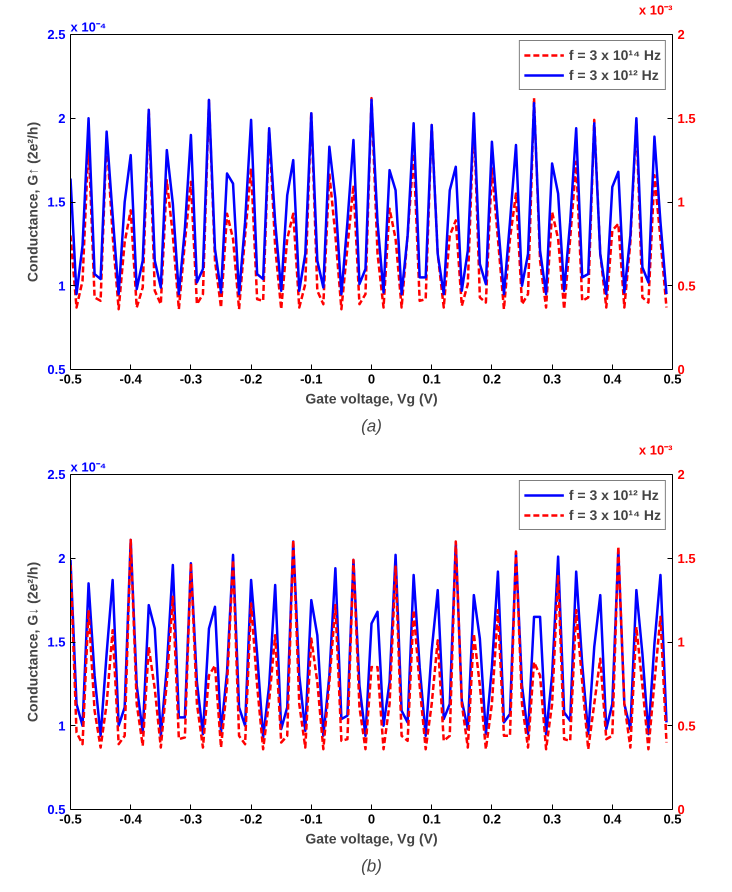 The height and width of the screenshot is (892, 732). I want to click on text: (a), so click(371, 426).